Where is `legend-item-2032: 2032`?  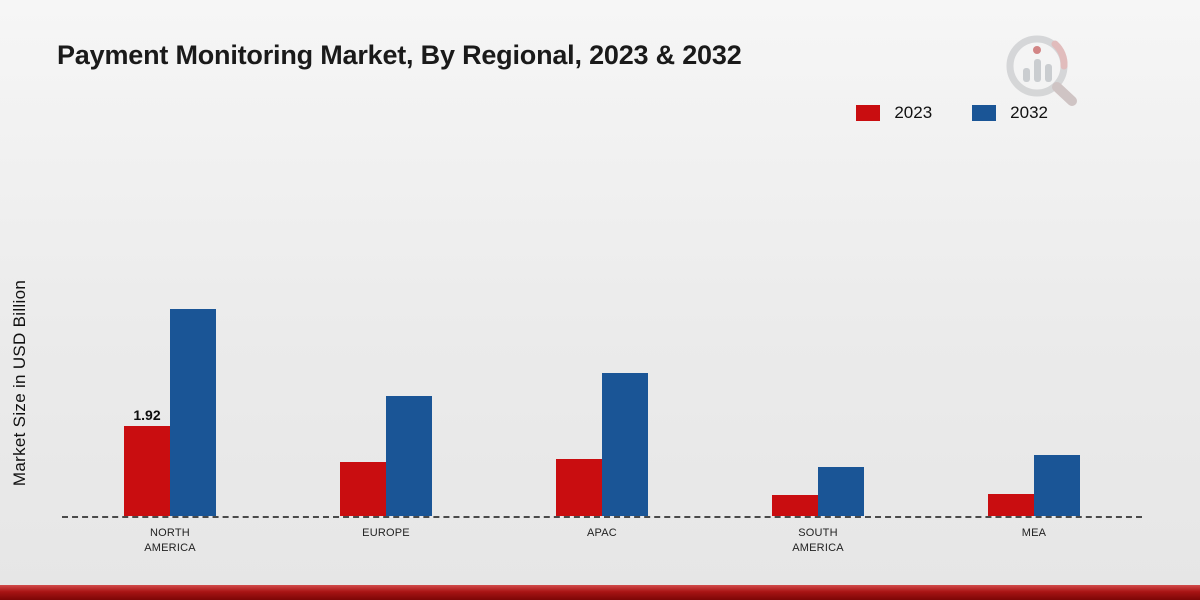
legend-item-2032: 2032 is located at coordinates (1010, 113).